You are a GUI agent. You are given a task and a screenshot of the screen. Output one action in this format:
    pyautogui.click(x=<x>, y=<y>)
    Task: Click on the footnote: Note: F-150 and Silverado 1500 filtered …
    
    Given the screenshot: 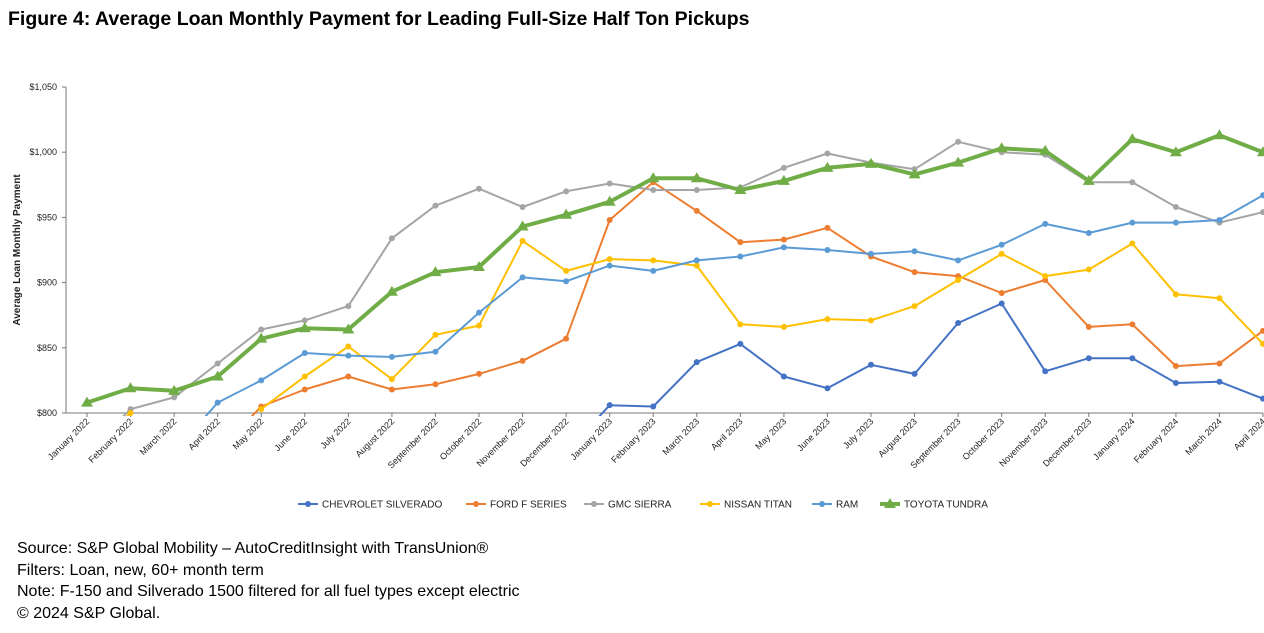 What is the action you would take?
    pyautogui.click(x=268, y=591)
    